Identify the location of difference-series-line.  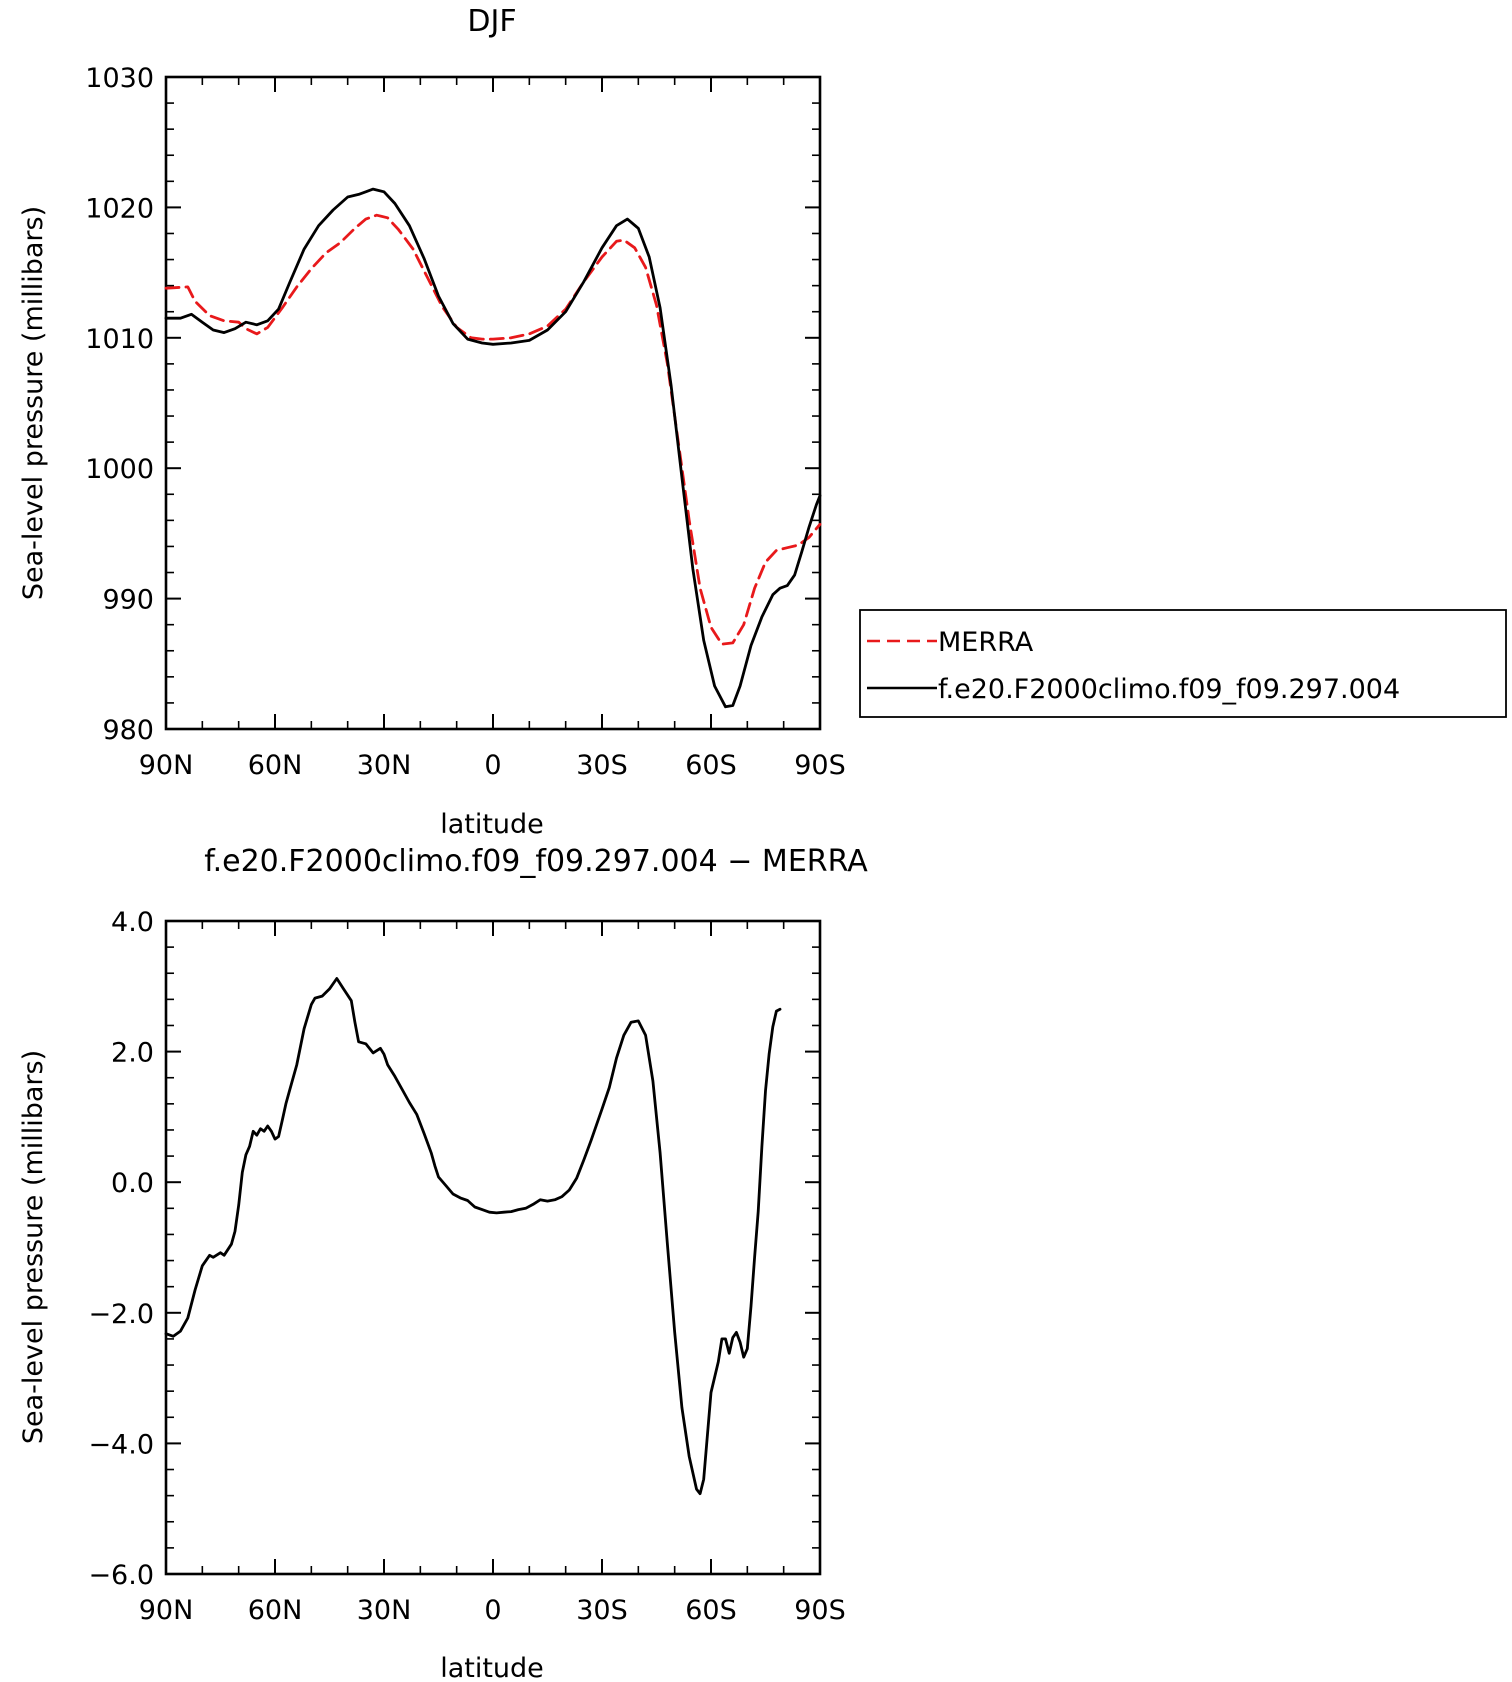
(473, 1236).